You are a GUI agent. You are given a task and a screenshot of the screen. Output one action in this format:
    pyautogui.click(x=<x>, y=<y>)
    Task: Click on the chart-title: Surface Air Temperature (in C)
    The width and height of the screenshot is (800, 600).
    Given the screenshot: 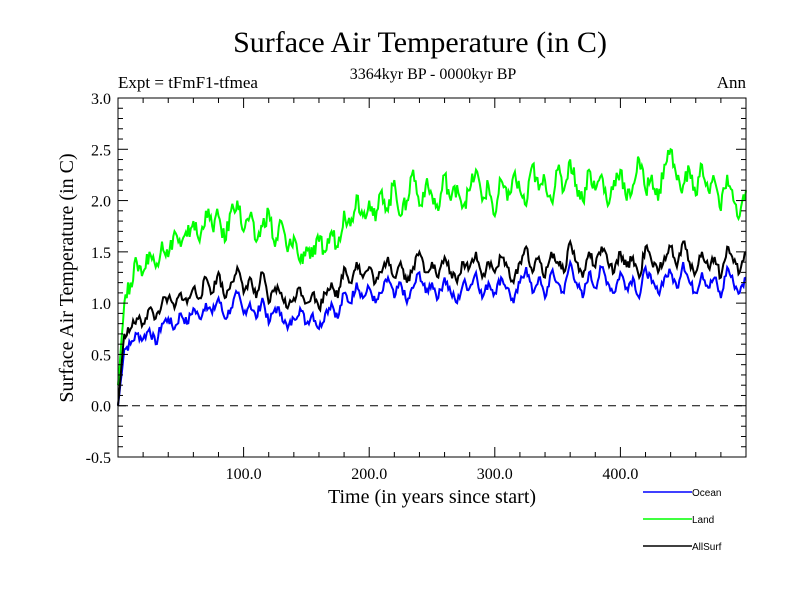 What is the action you would take?
    pyautogui.click(x=420, y=42)
    